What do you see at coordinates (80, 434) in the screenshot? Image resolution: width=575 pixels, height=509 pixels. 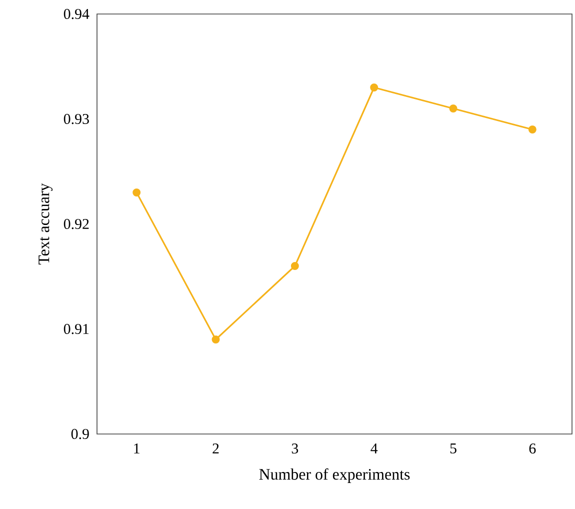 I see `y-tick-label: 0.9` at bounding box center [80, 434].